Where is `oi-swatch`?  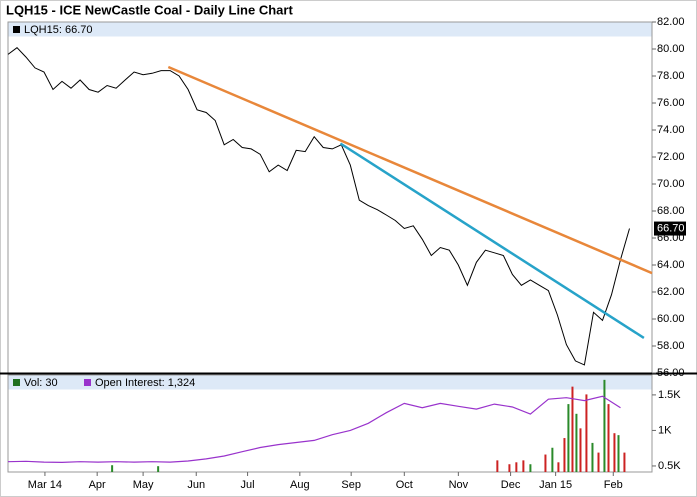 oi-swatch is located at coordinates (87, 382).